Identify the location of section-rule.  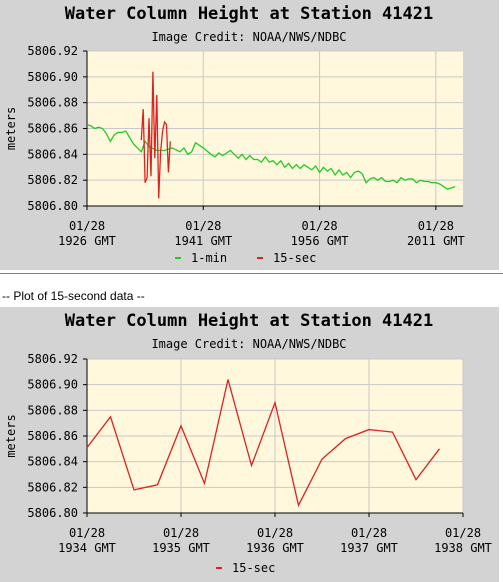
(251, 273).